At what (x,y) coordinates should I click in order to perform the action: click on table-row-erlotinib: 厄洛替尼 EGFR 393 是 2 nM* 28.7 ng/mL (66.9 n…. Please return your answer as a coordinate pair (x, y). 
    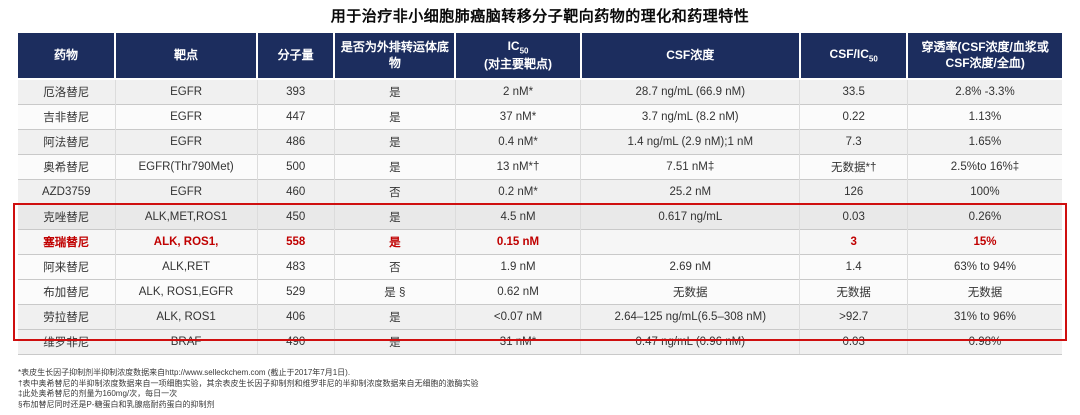
    Looking at the image, I should click on (540, 91).